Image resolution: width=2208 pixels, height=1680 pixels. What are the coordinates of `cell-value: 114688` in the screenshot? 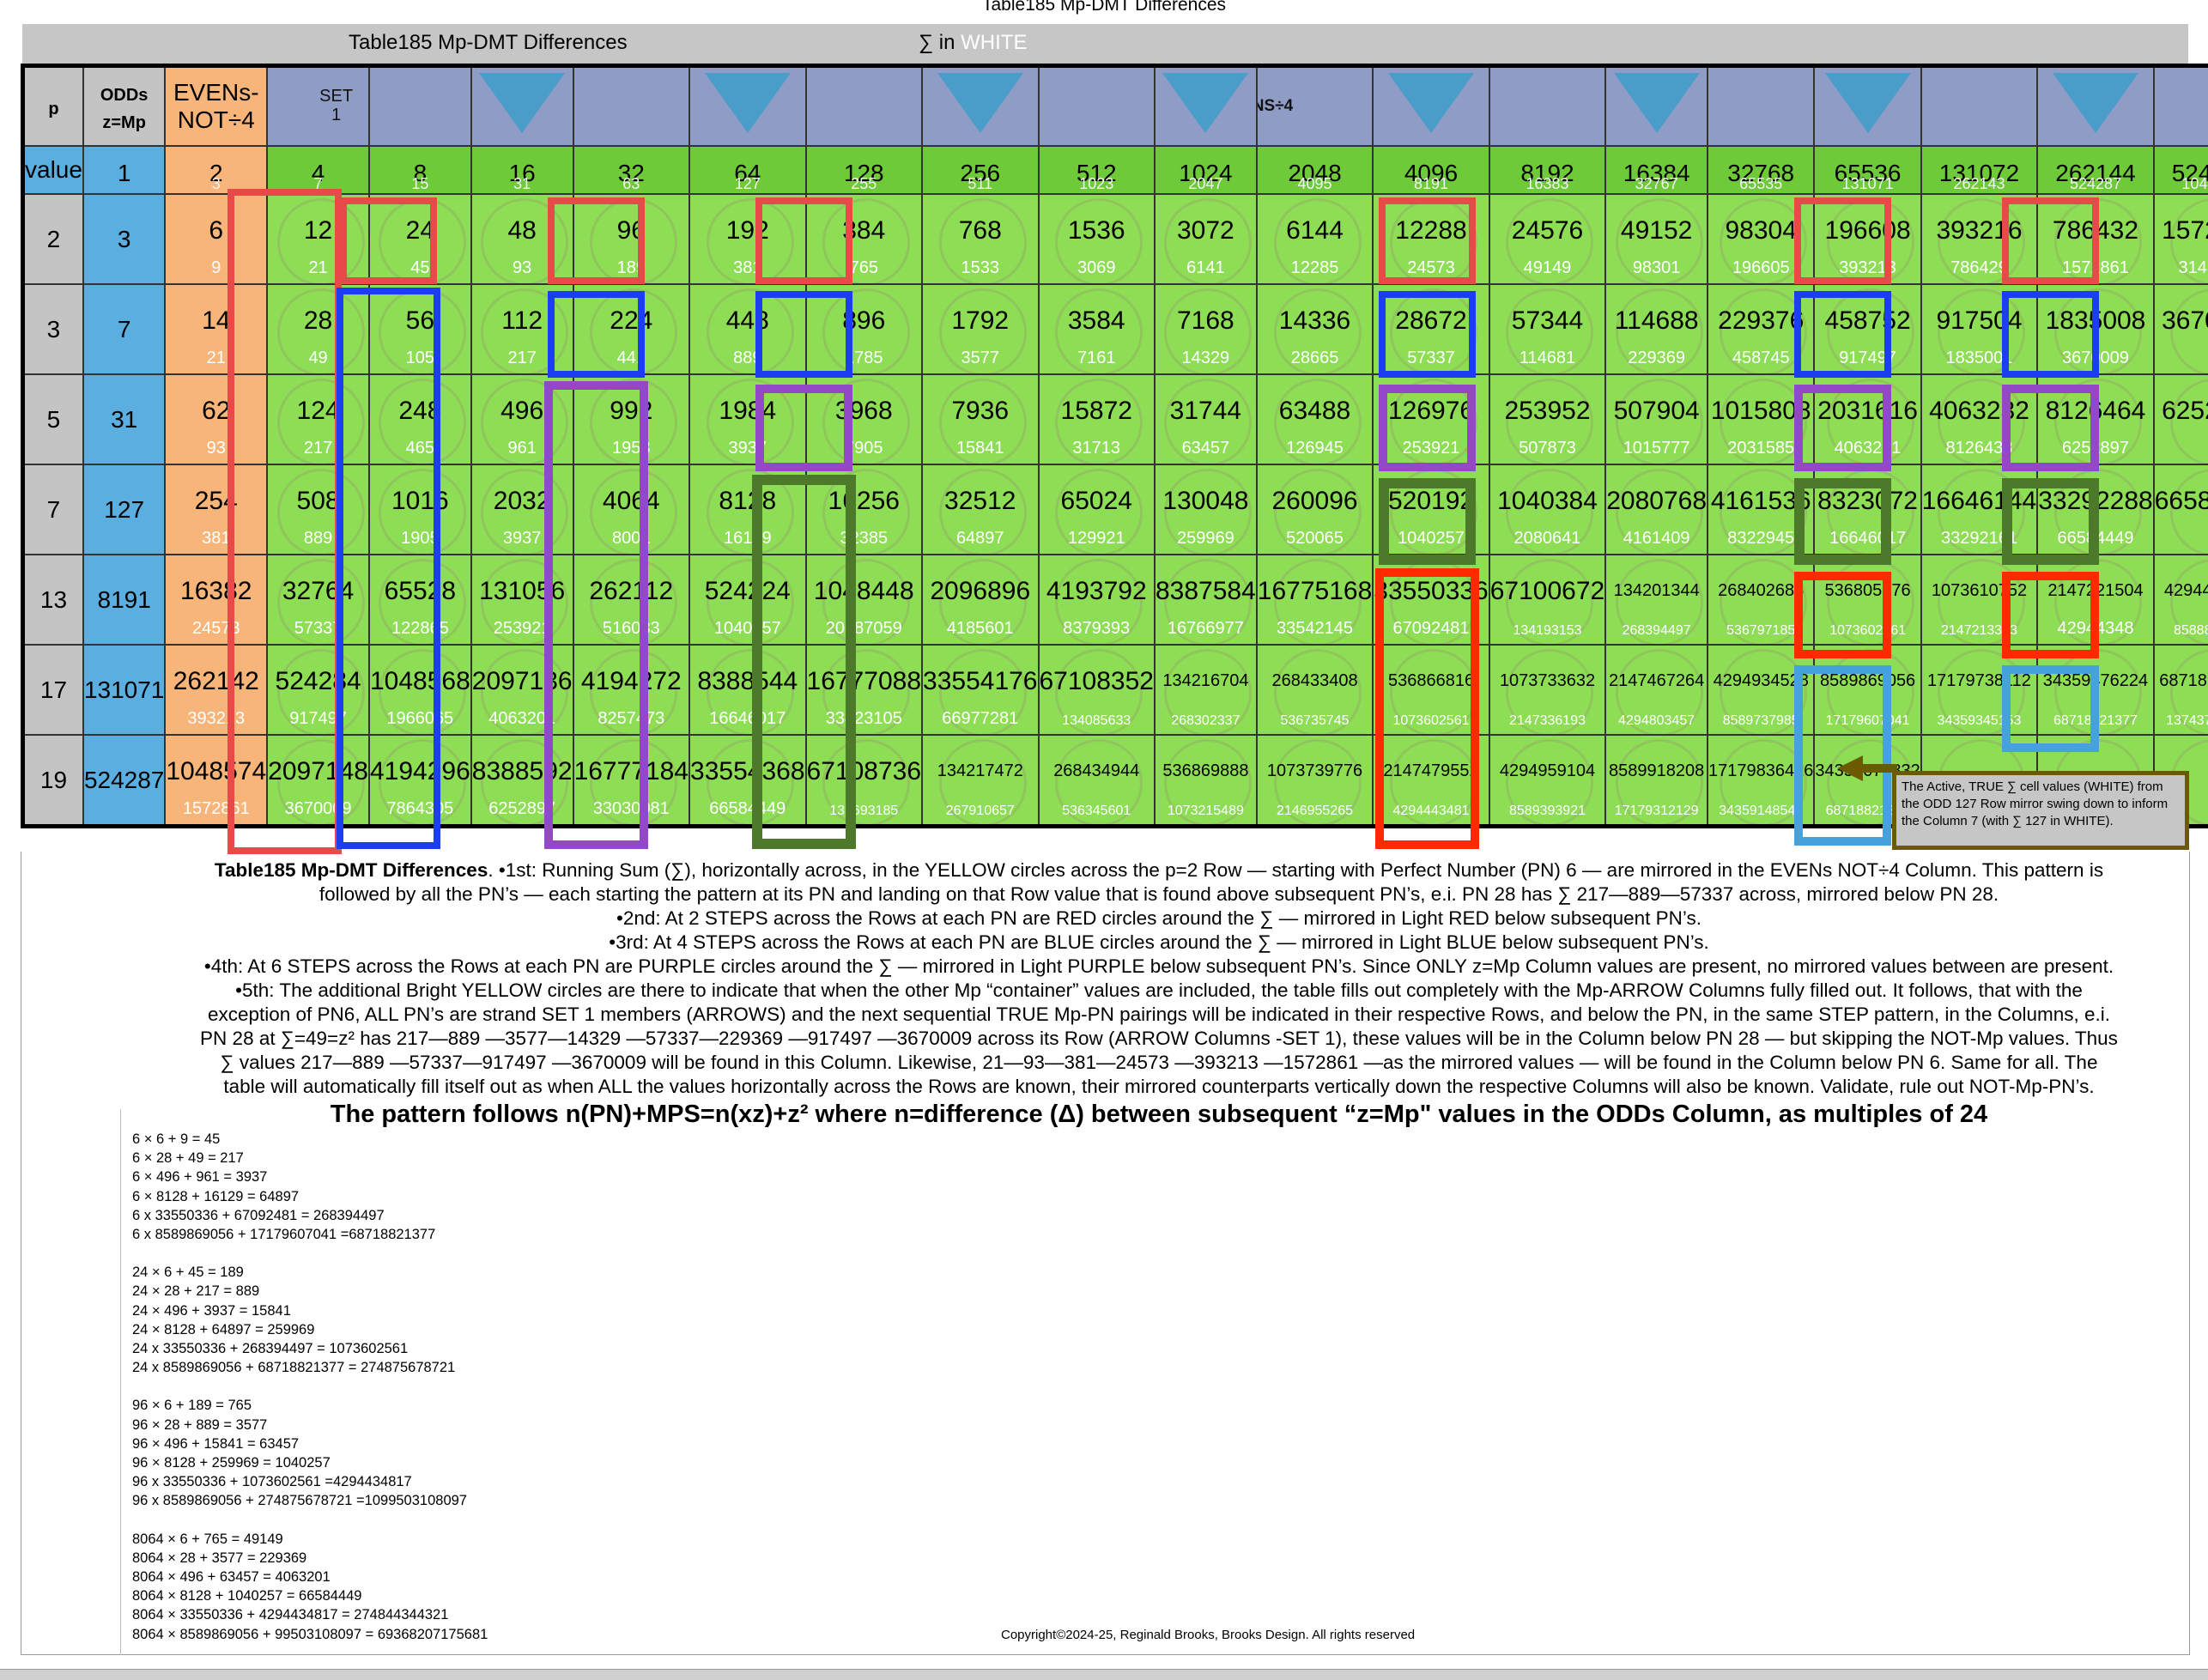 It's located at (1656, 321).